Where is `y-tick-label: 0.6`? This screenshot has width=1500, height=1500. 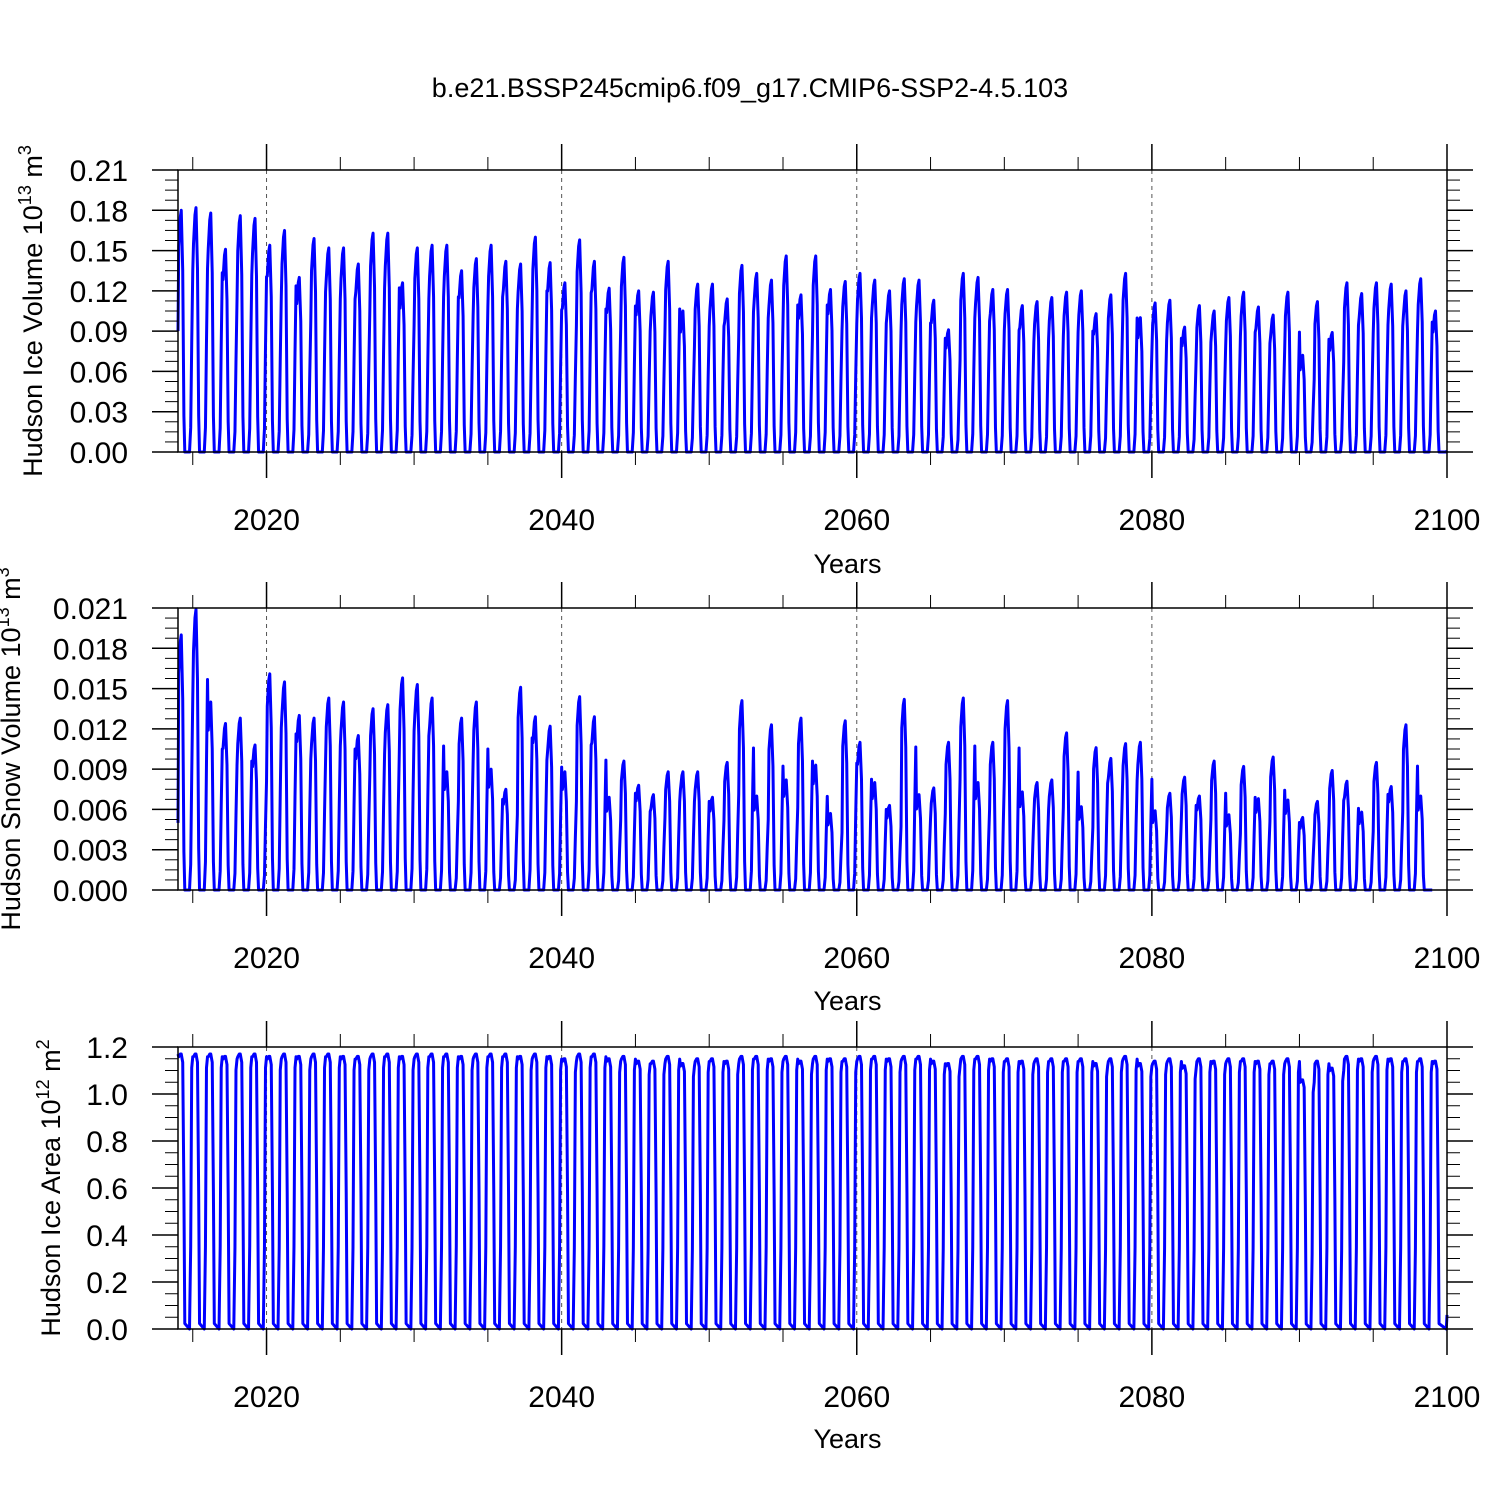 y-tick-label: 0.6 is located at coordinates (107, 1189).